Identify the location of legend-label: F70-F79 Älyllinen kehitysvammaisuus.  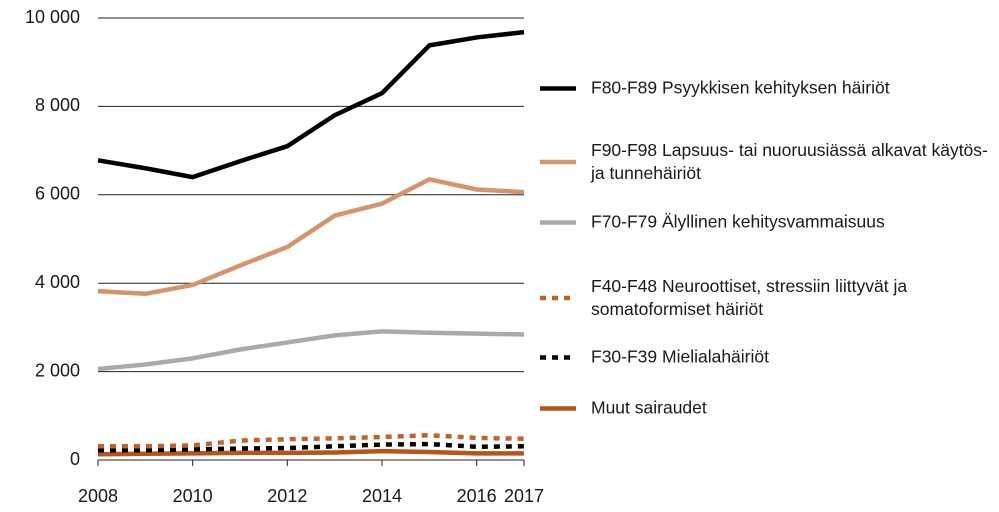
(738, 221).